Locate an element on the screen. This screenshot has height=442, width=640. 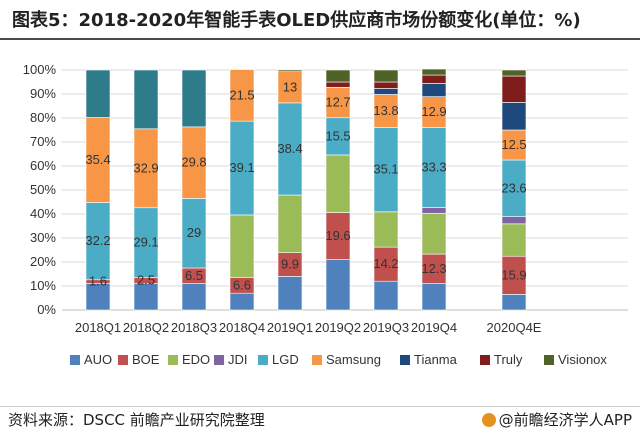
legend-label: Truly is located at coordinates (508, 359).